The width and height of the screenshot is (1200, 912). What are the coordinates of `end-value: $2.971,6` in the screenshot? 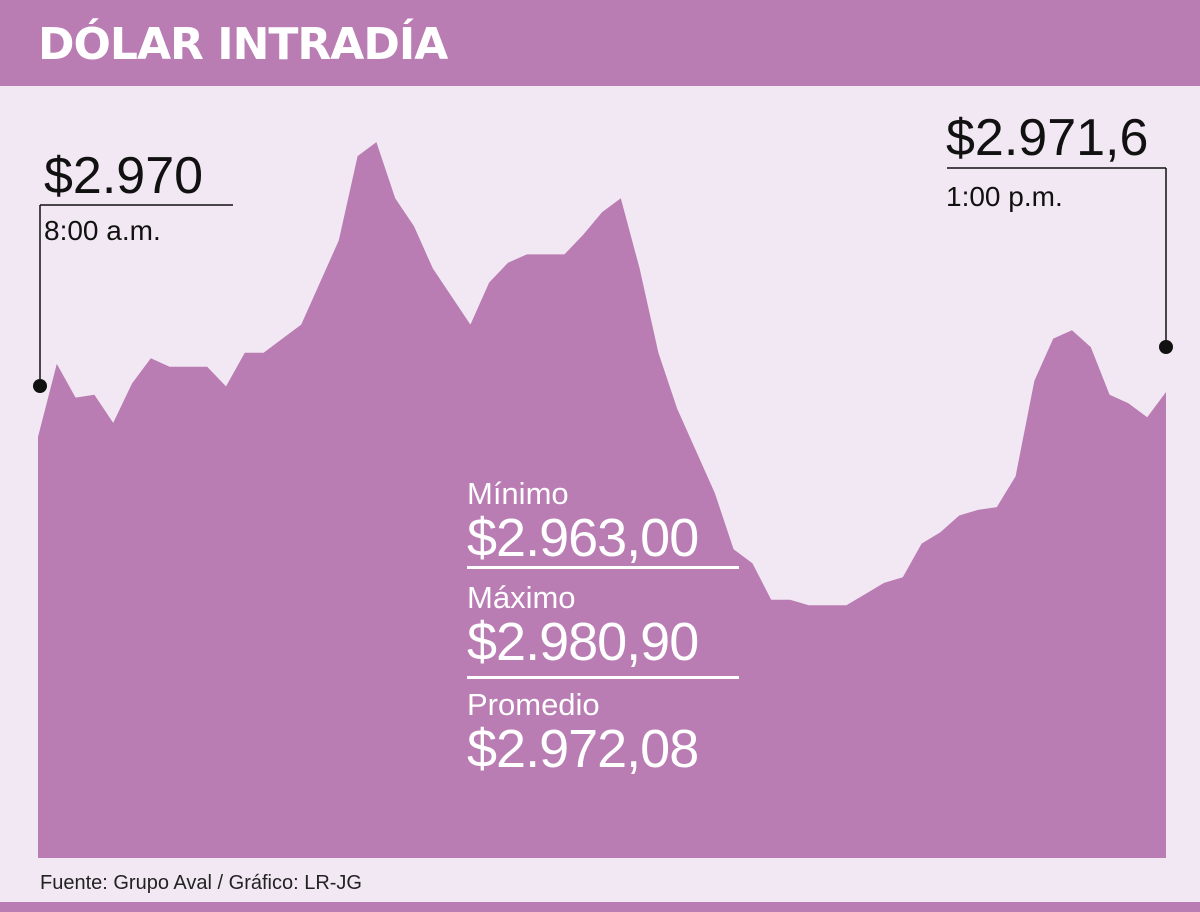 It's located at (1047, 138).